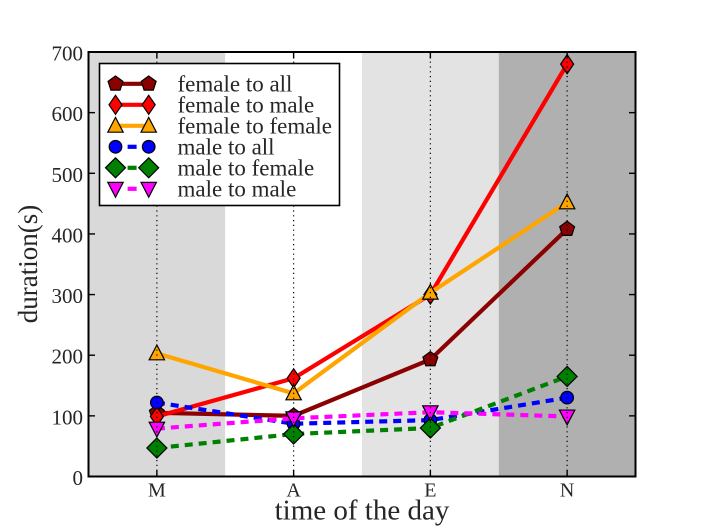  What do you see at coordinates (430, 491) in the screenshot?
I see `svg-text: E` at bounding box center [430, 491].